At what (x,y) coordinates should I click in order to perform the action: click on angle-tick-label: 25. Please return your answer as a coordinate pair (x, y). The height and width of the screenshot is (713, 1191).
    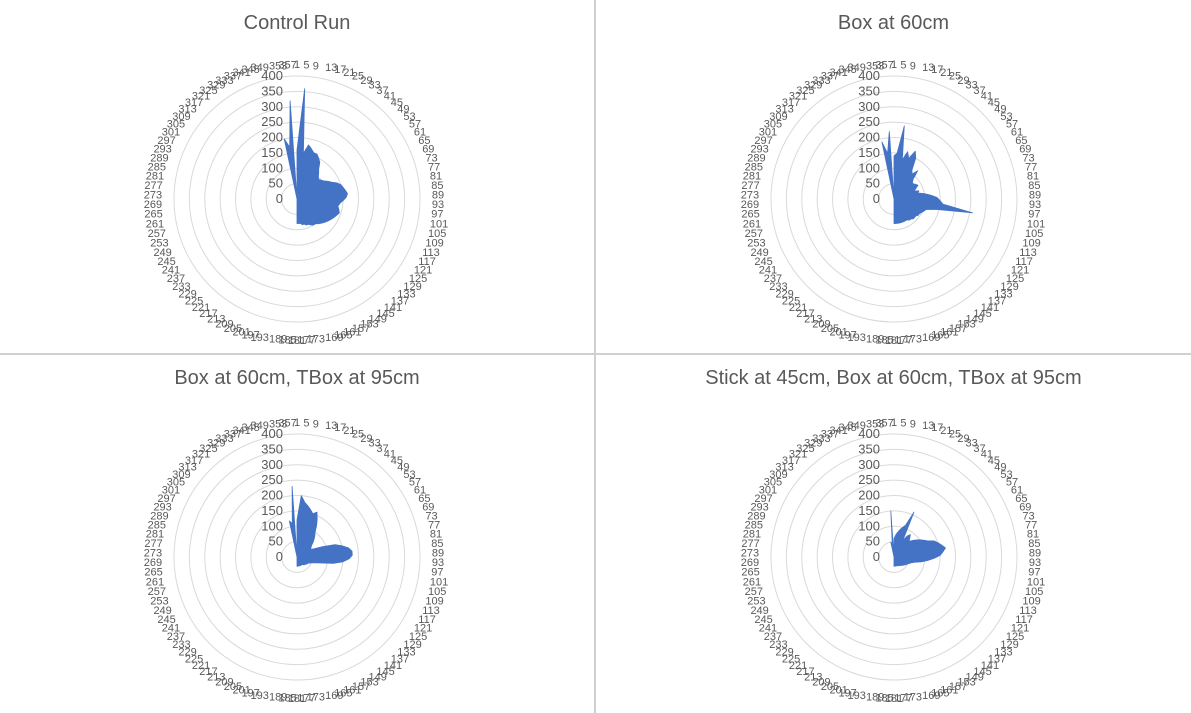
    Looking at the image, I should click on (955, 435).